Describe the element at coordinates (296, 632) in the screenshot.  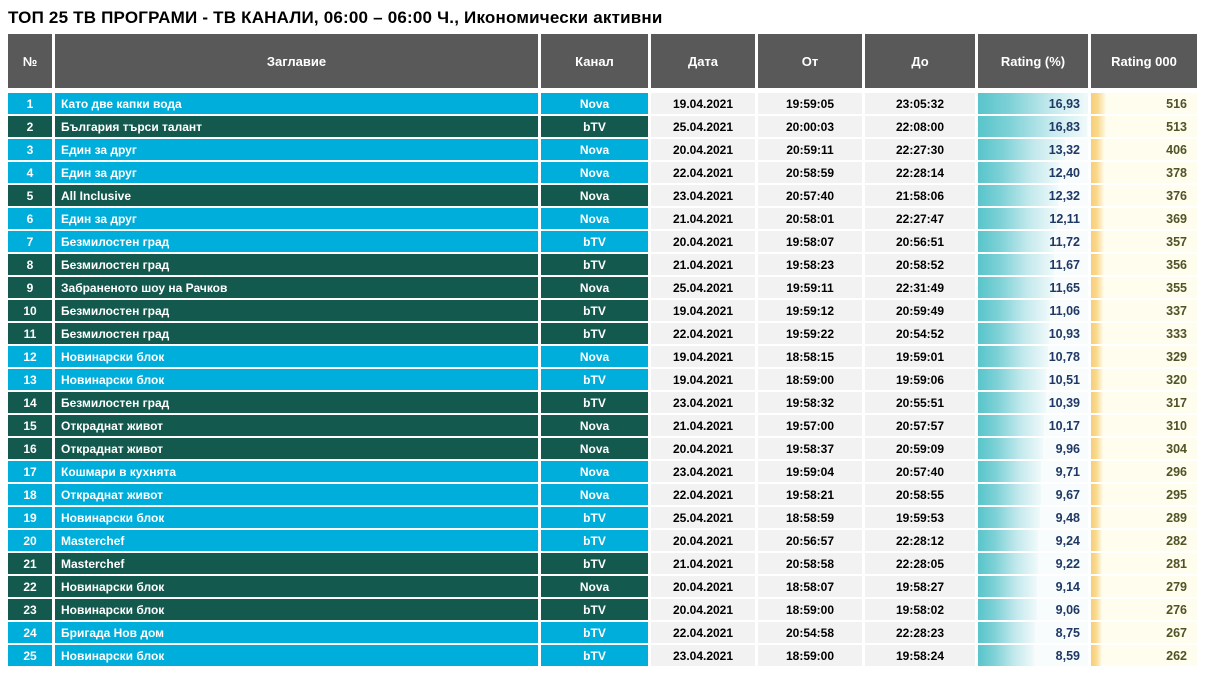
I see `program-title-cell: Бригада Нов дом` at that location.